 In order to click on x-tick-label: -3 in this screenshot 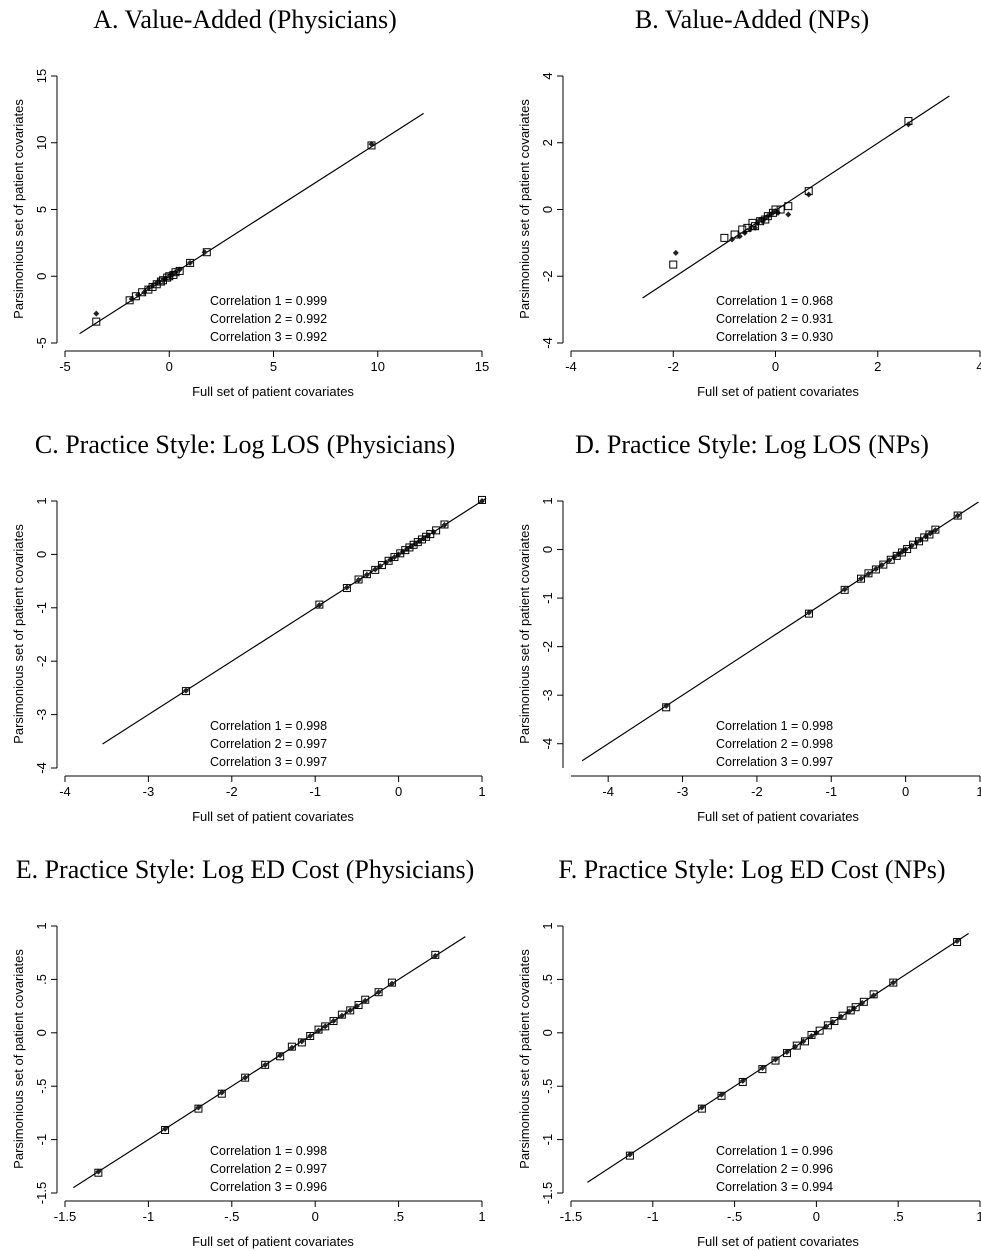, I will do `click(683, 791)`.